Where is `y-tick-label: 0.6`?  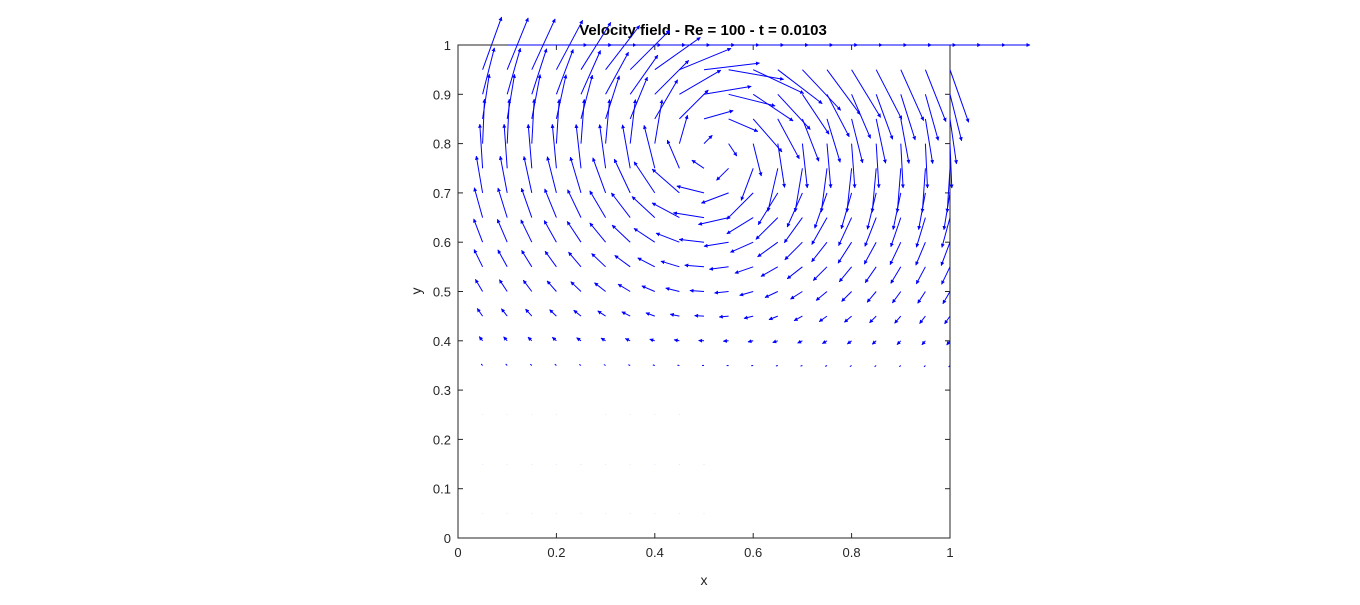
y-tick-label: 0.6 is located at coordinates (442, 242).